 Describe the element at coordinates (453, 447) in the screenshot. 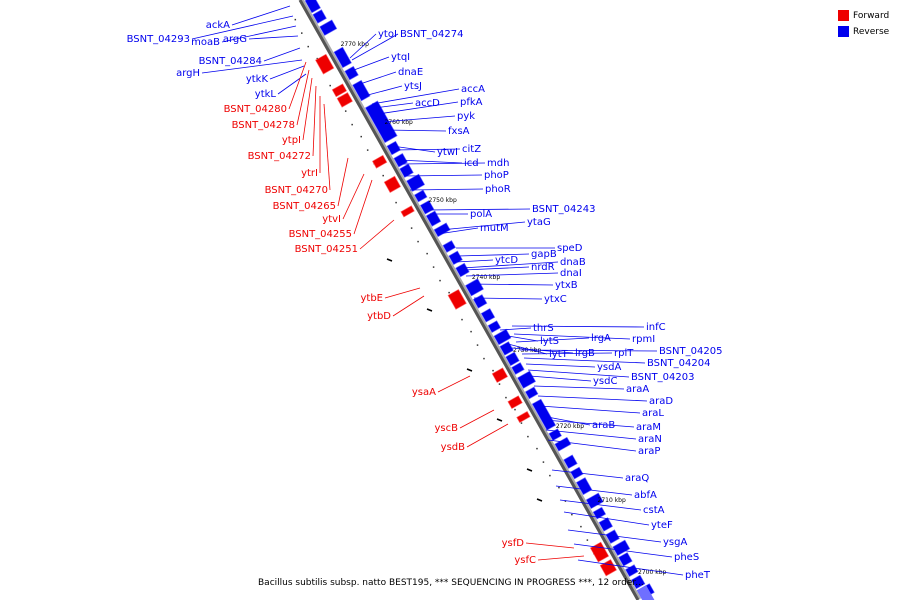

I see `gene-label-forward: ysdB` at that location.